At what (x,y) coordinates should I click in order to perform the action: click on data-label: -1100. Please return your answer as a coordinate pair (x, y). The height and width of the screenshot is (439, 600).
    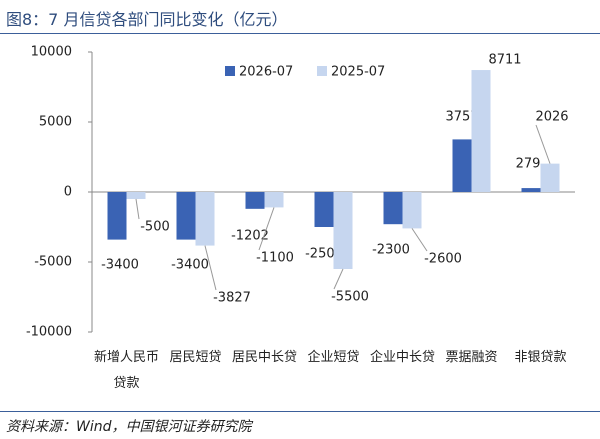
    Looking at the image, I should click on (275, 258).